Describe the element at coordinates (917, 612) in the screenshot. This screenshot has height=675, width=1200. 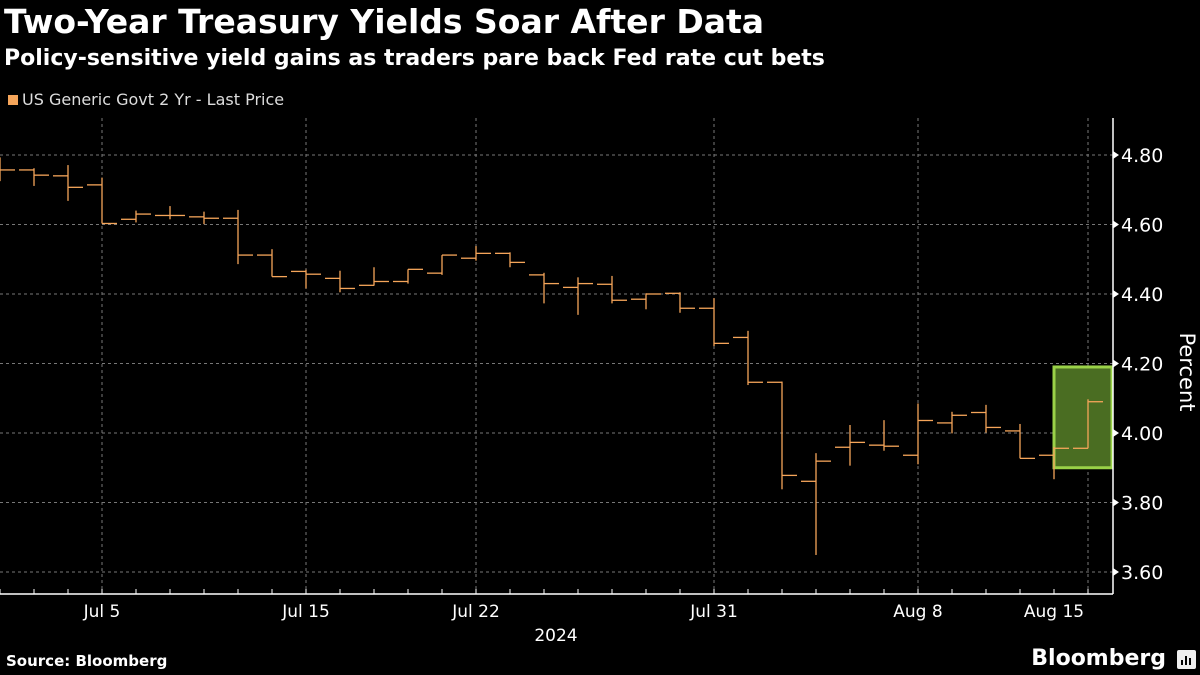
I see `x-tick-label: Aug 8` at that location.